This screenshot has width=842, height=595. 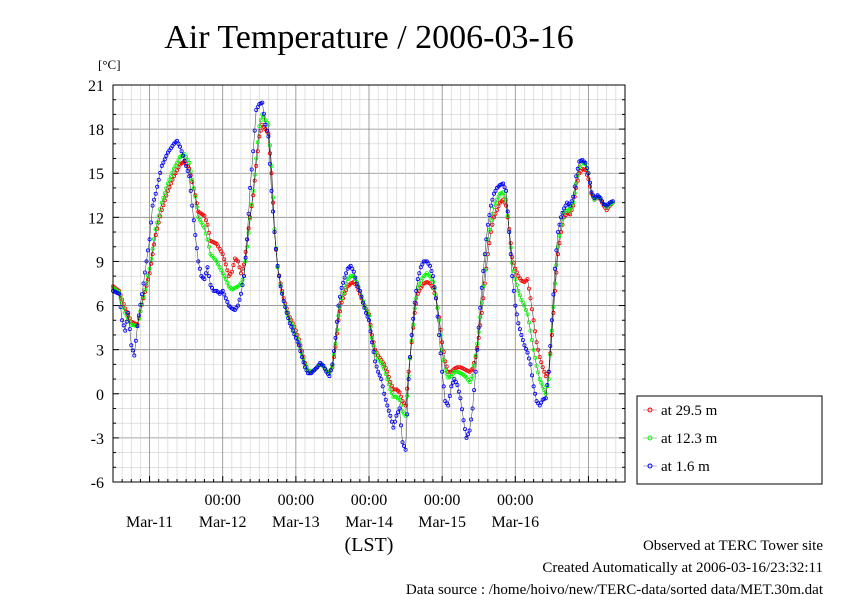 I want to click on legend: at 29.5 m at 12.3 m at 1.6 m, so click(x=680, y=439).